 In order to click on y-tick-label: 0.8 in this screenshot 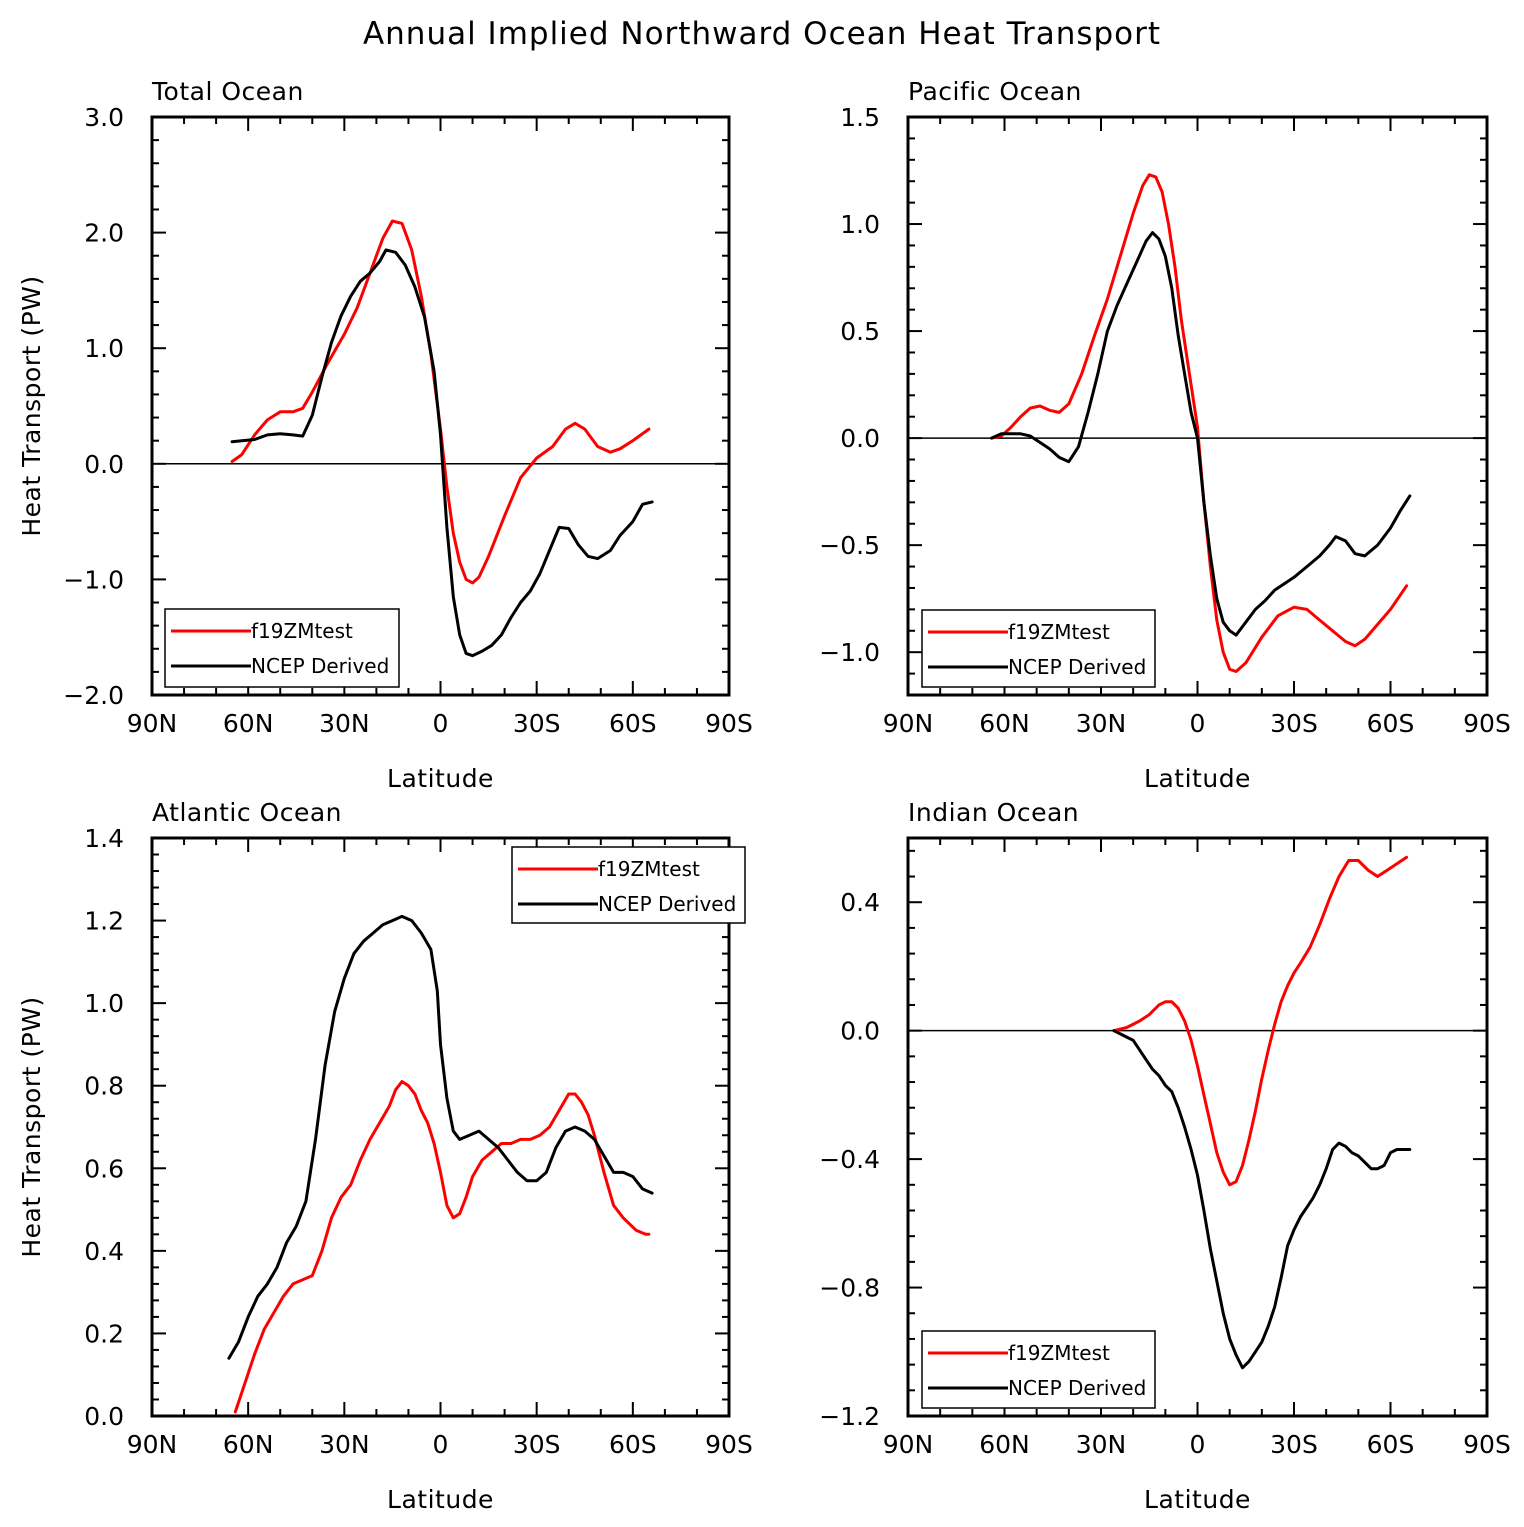, I will do `click(104, 1086)`.